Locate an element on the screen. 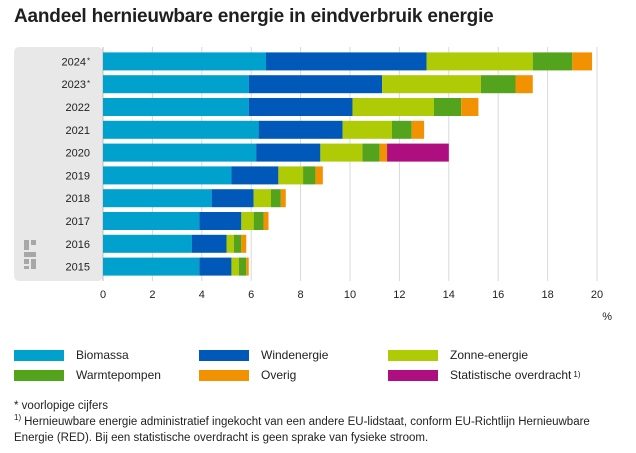 The image size is (636, 453). x-tick-label: 6 is located at coordinates (251, 295).